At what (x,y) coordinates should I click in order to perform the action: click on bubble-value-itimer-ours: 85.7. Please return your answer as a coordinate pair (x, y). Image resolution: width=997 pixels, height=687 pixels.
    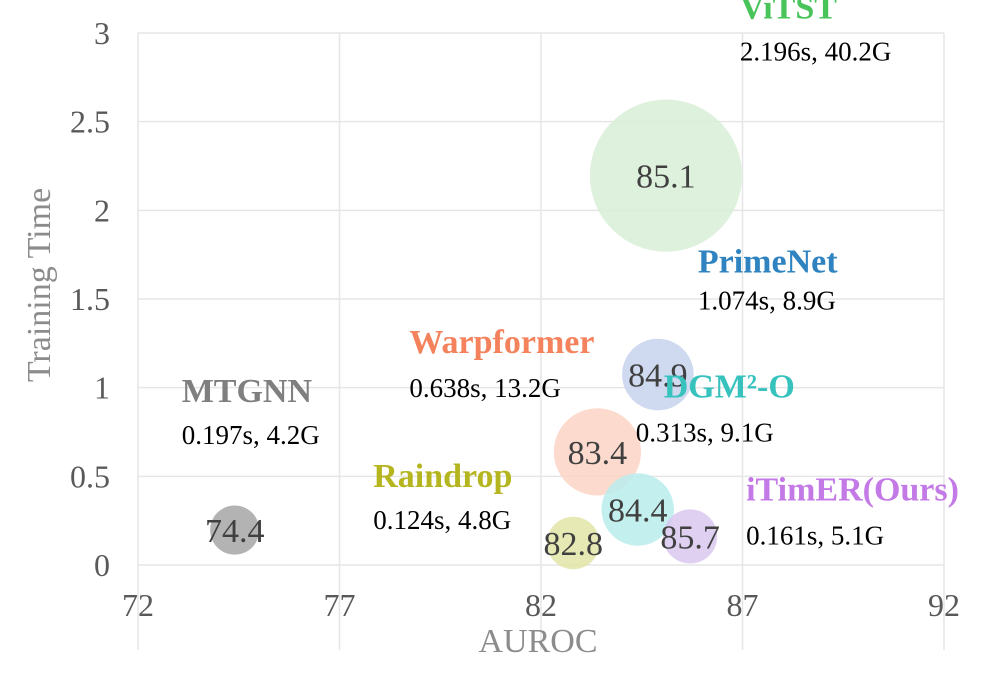
    Looking at the image, I should click on (690, 537).